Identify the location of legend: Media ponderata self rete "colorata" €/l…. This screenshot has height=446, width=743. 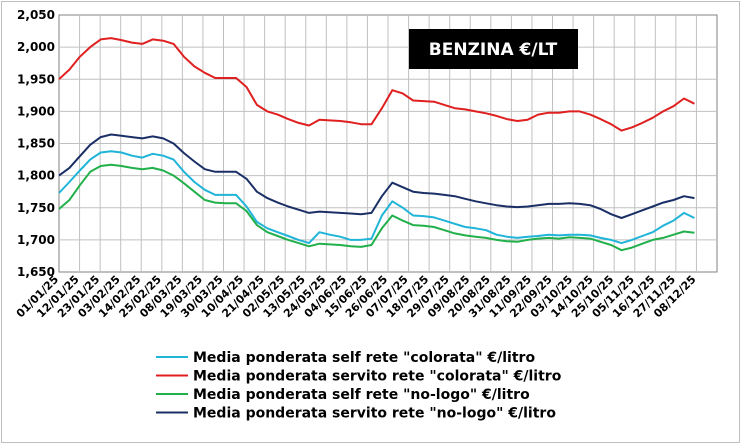
(359, 386).